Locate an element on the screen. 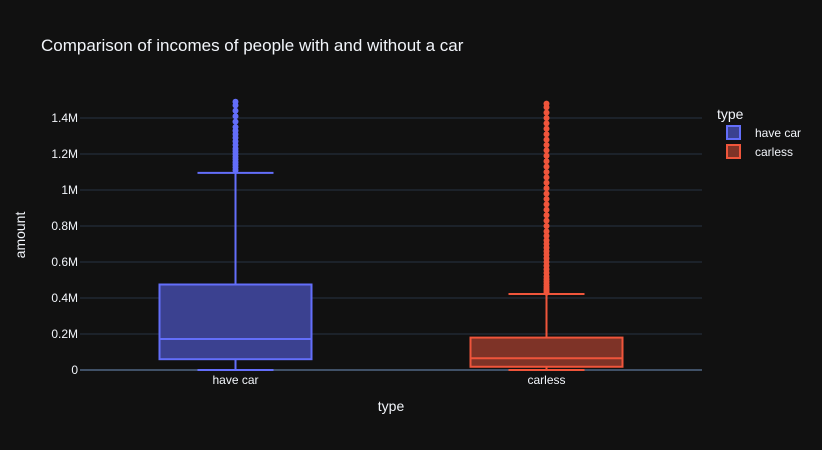  y-tick-label: 1.2M is located at coordinates (64, 154).